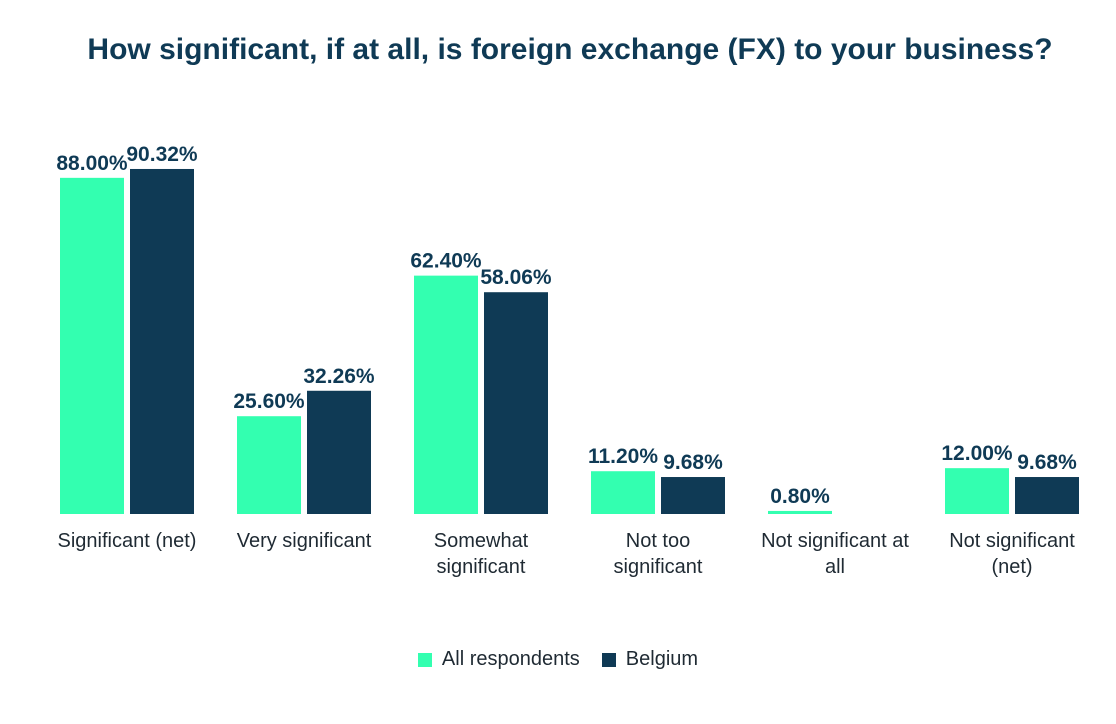  I want to click on legend-swatch-all-respondents, so click(424, 659).